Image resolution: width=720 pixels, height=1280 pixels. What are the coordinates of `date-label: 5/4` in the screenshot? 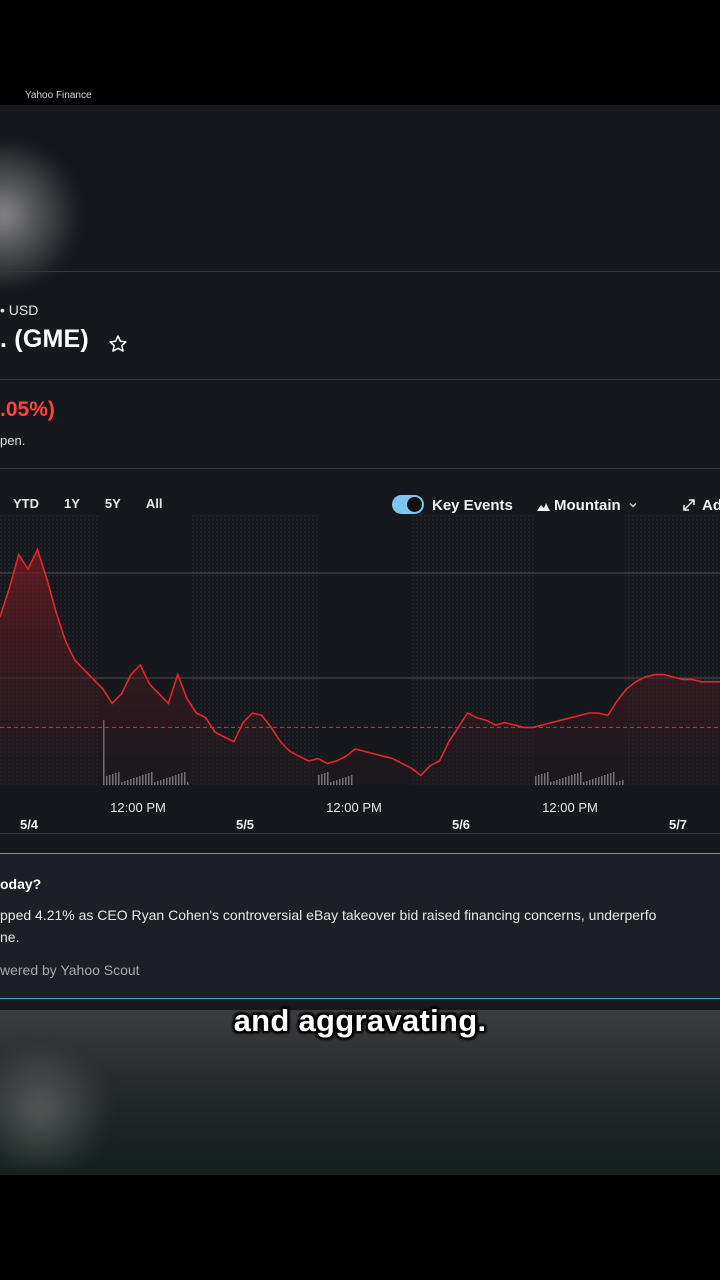 It's located at (29, 824).